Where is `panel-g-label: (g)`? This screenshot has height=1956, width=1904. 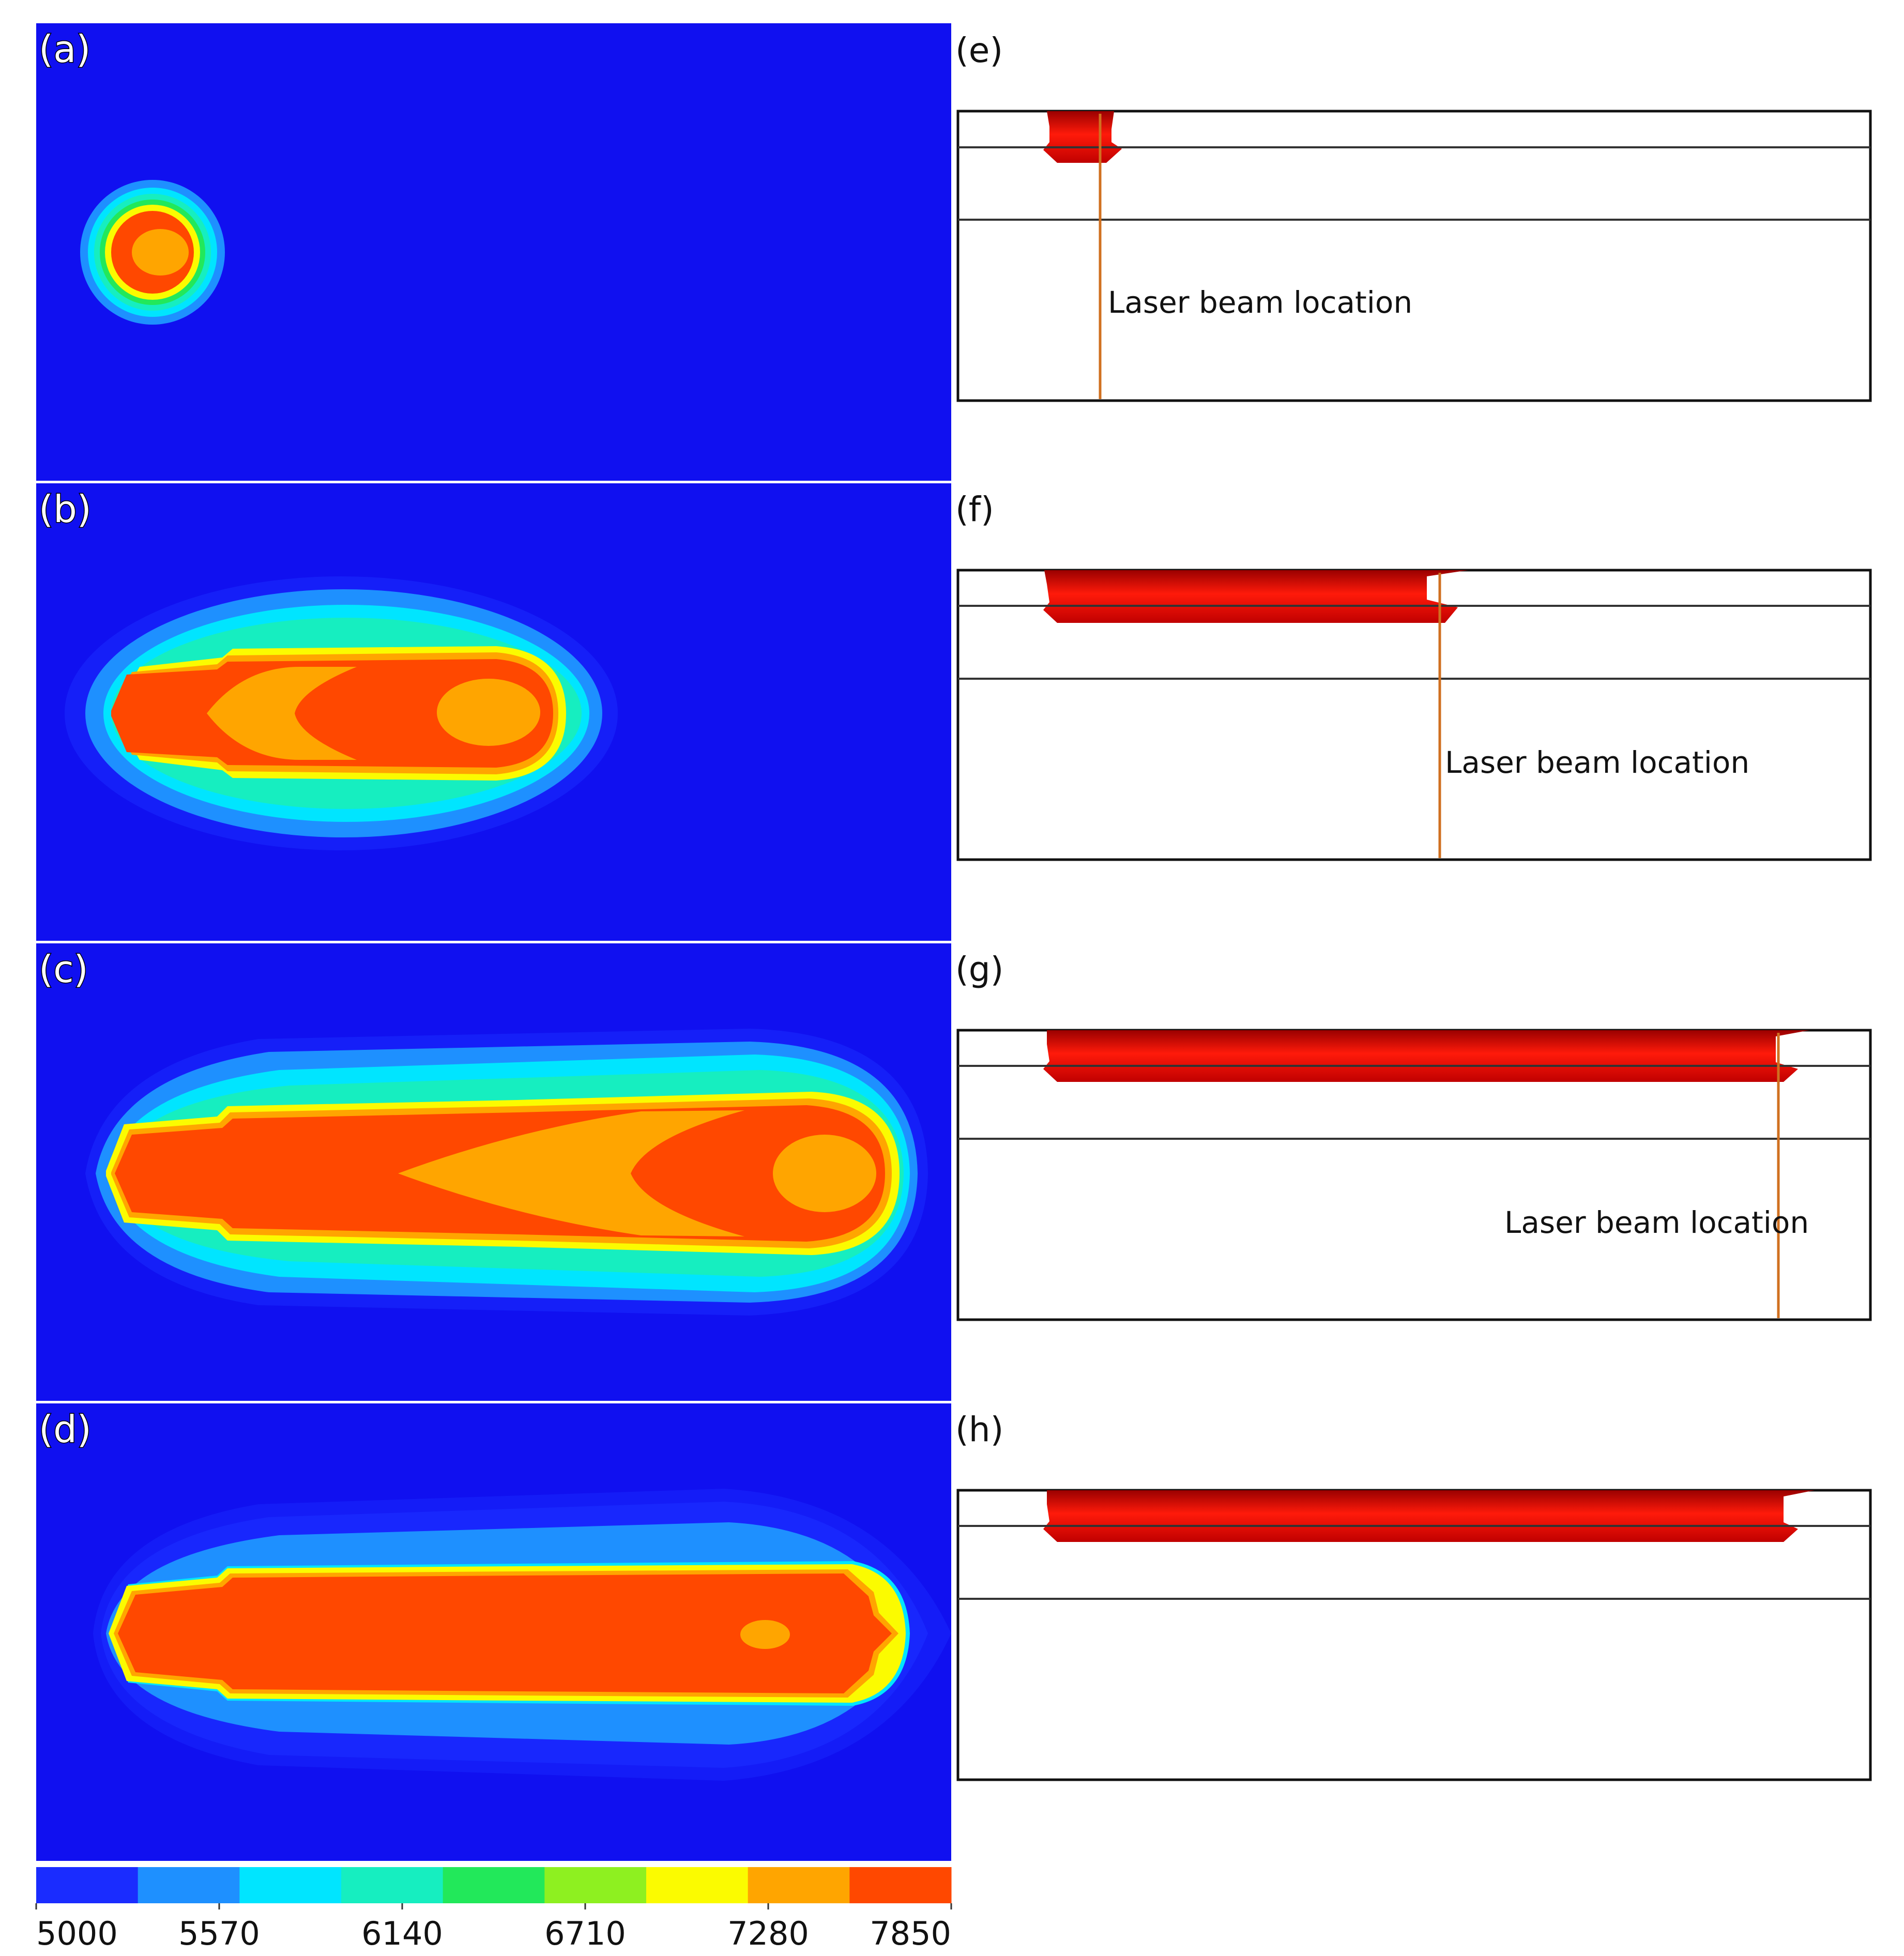
panel-g-label: (g) is located at coordinates (979, 969).